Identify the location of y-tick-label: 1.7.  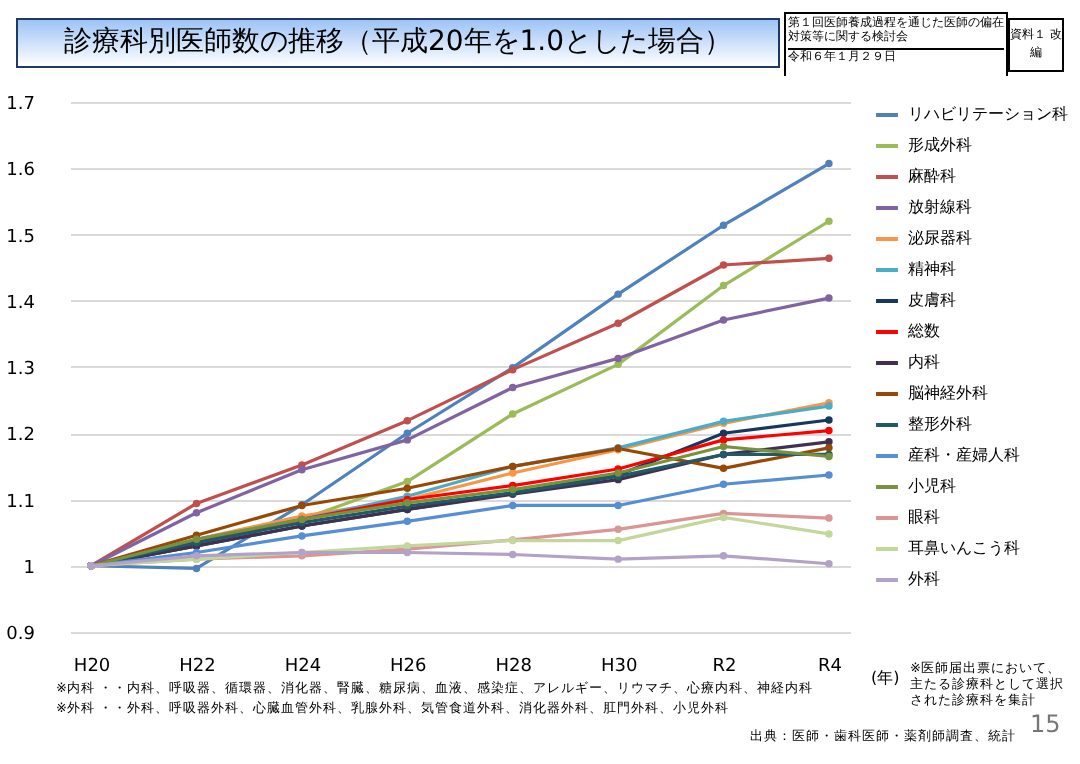
(20, 105).